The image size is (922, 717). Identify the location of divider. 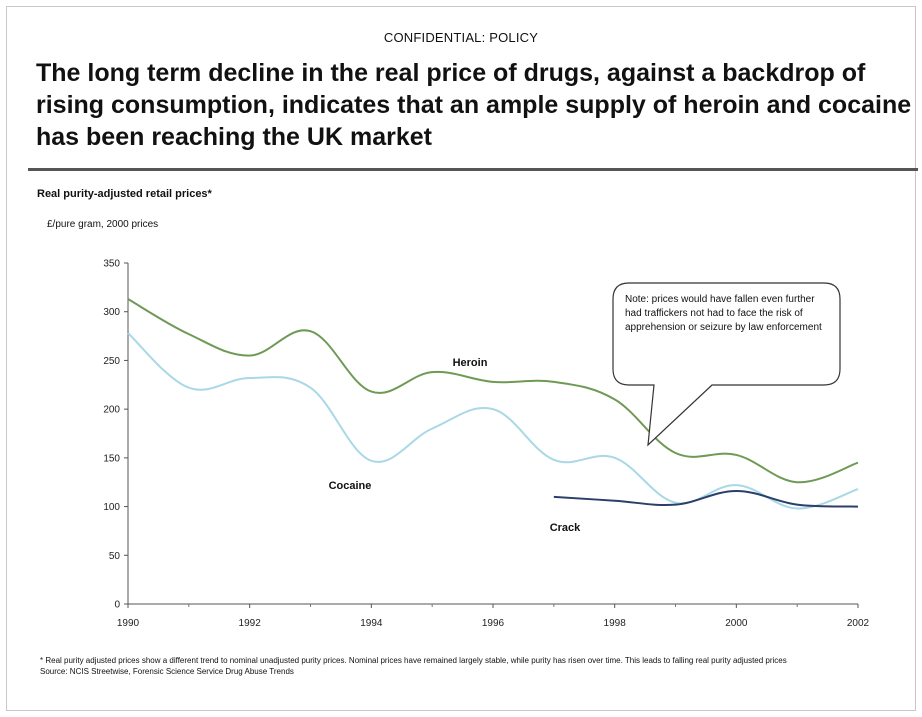
(473, 169).